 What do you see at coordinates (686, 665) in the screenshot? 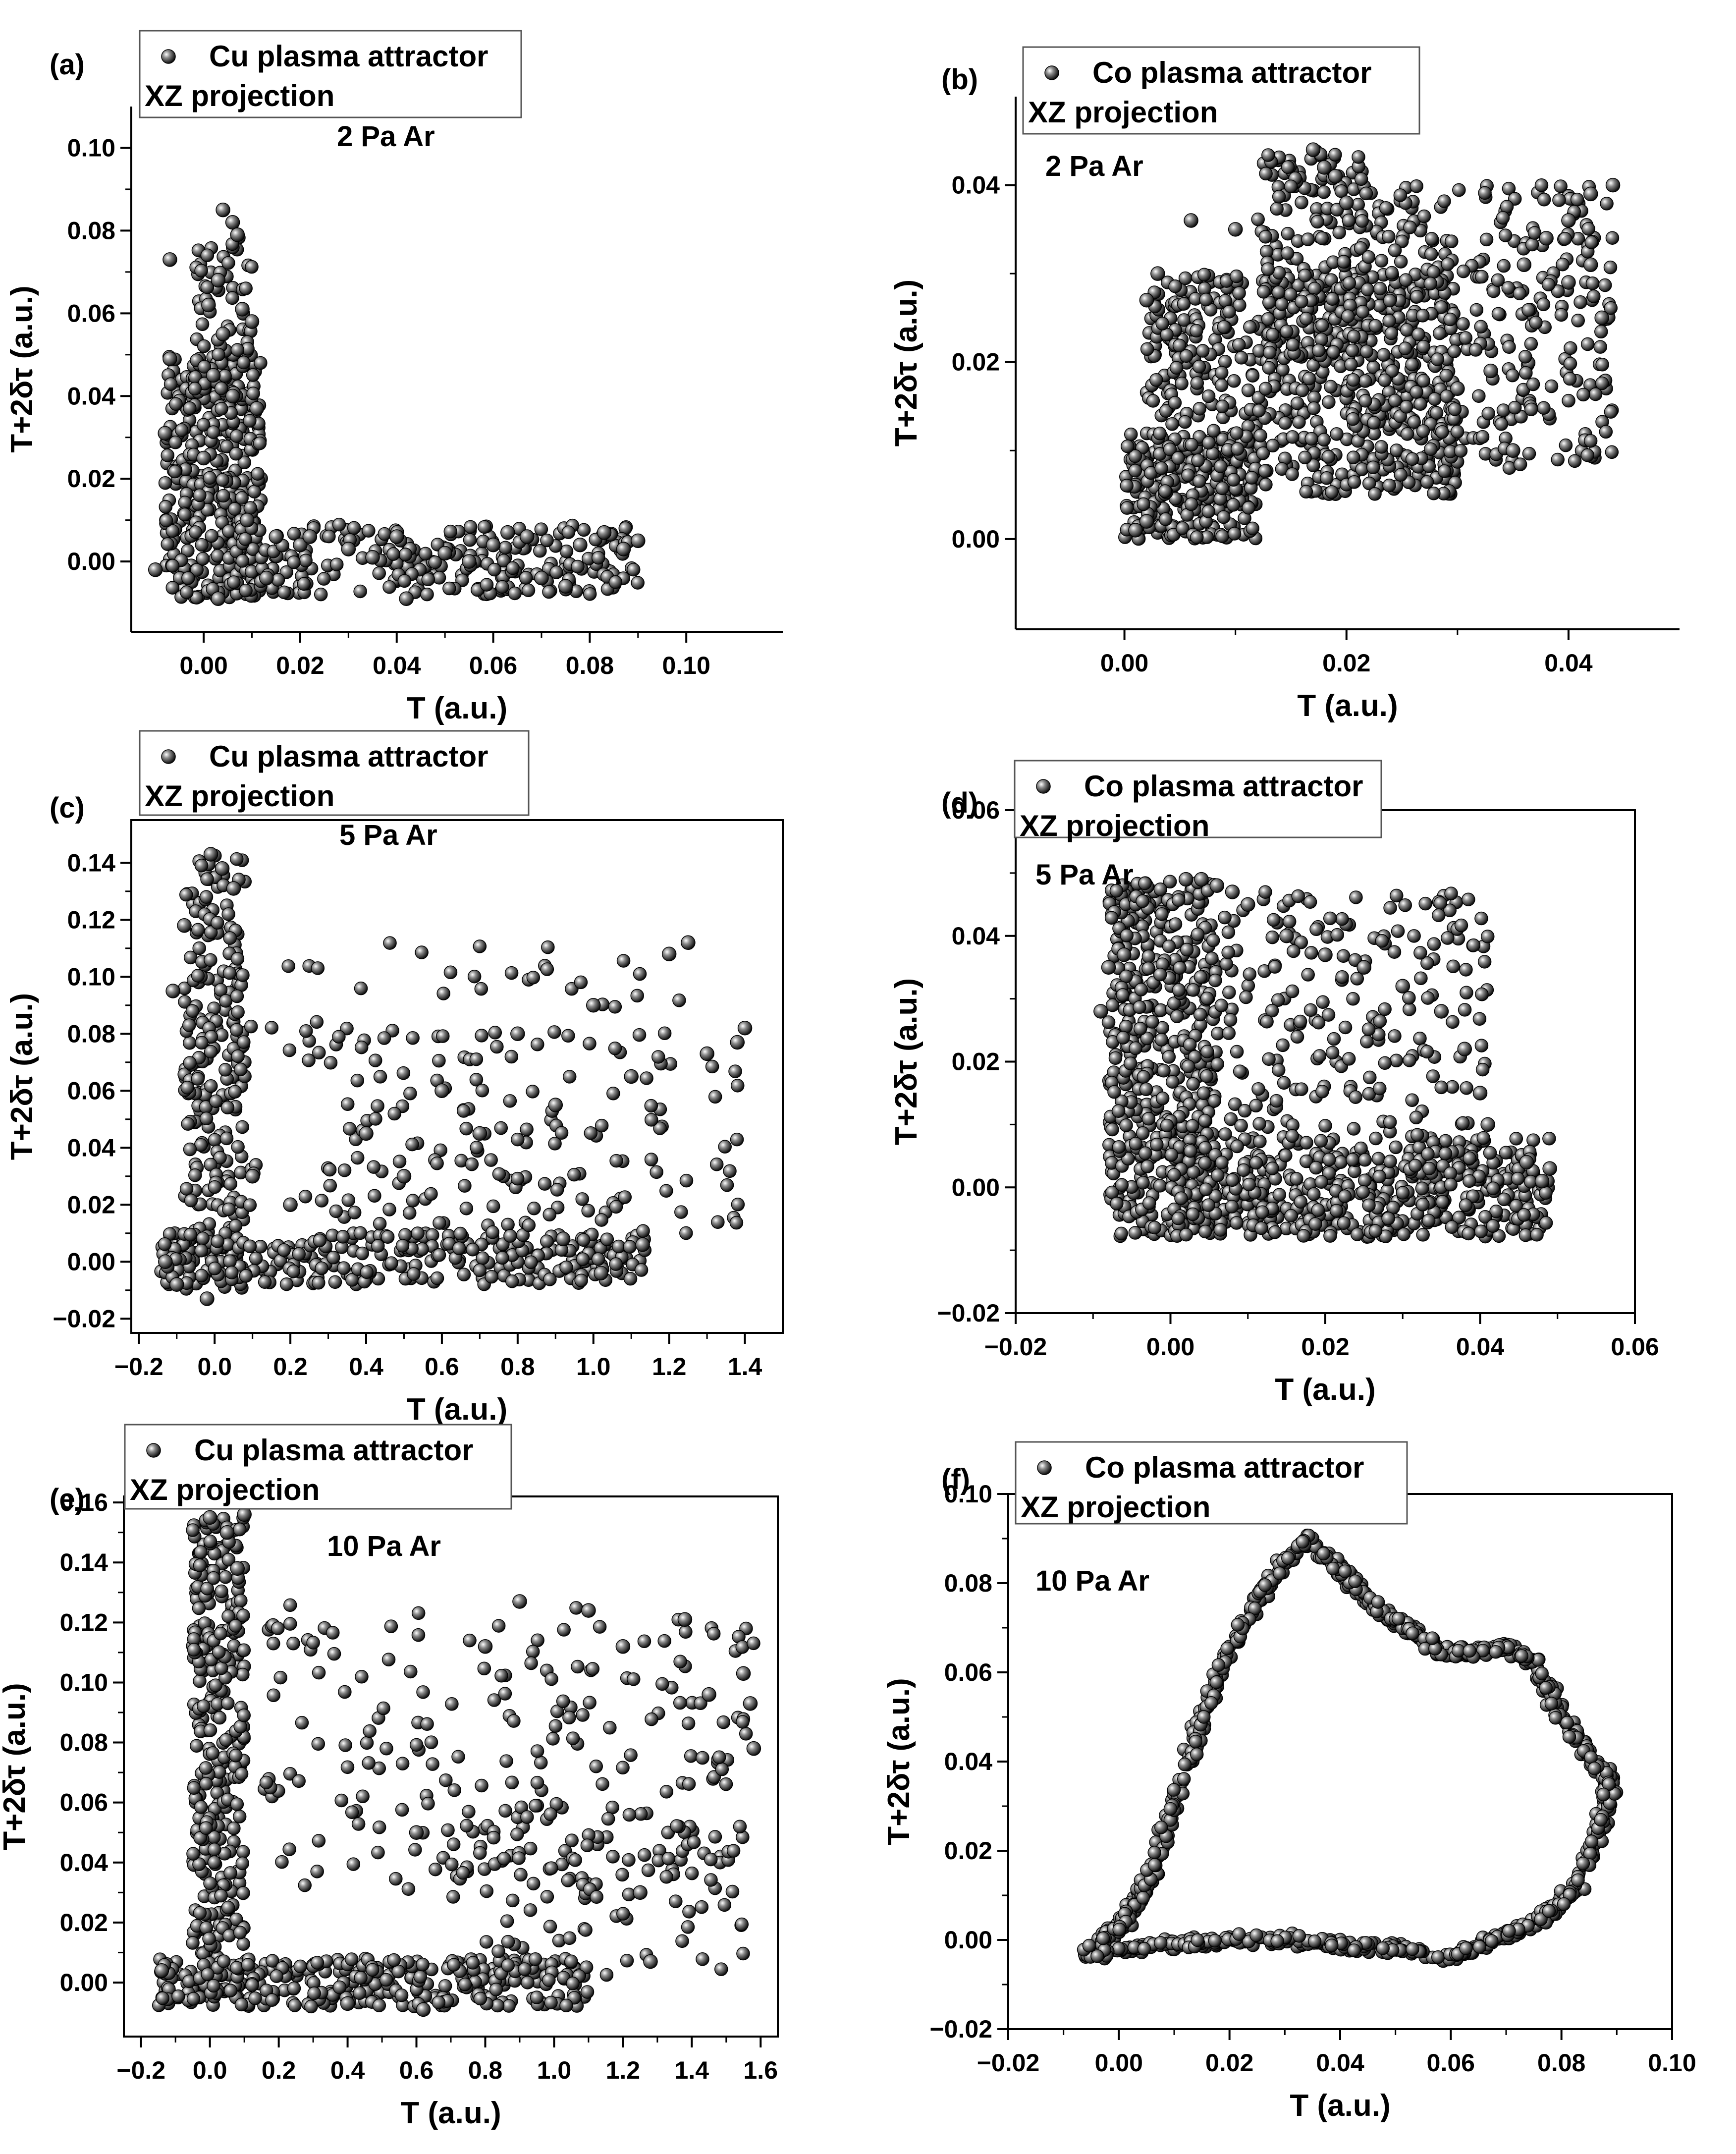
I see `x-tick-label: 0.10` at bounding box center [686, 665].